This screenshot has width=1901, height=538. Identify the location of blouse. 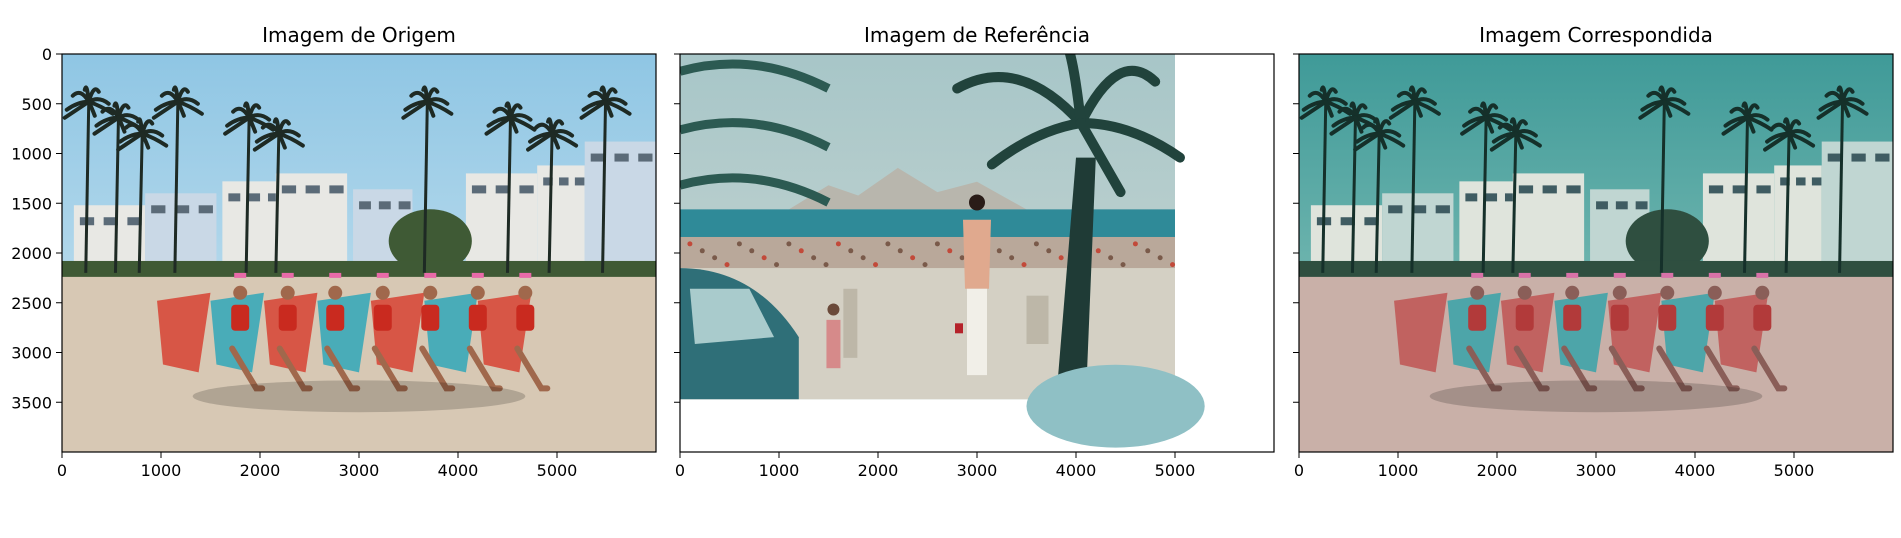
(977, 254).